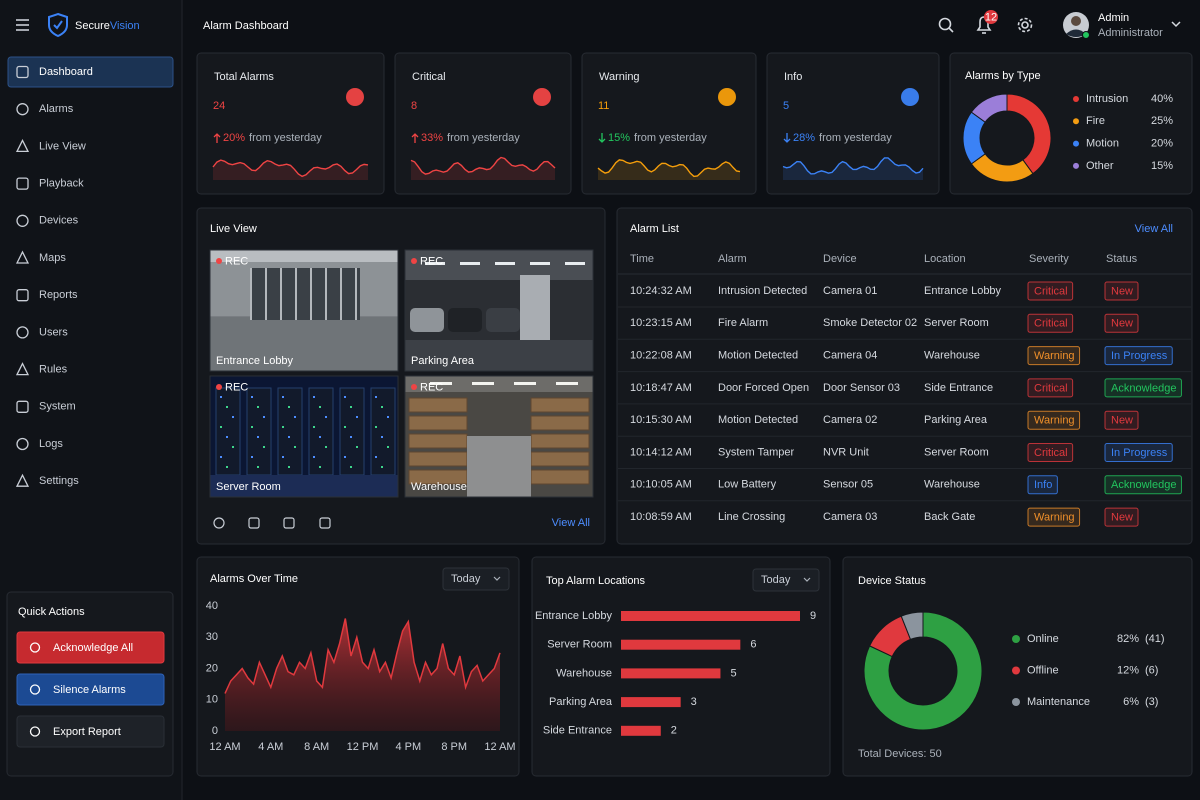 Image resolution: width=1200 pixels, height=800 pixels. Describe the element at coordinates (900, 754) in the screenshot. I see `chart-footnote: Total Devices: 50` at that location.